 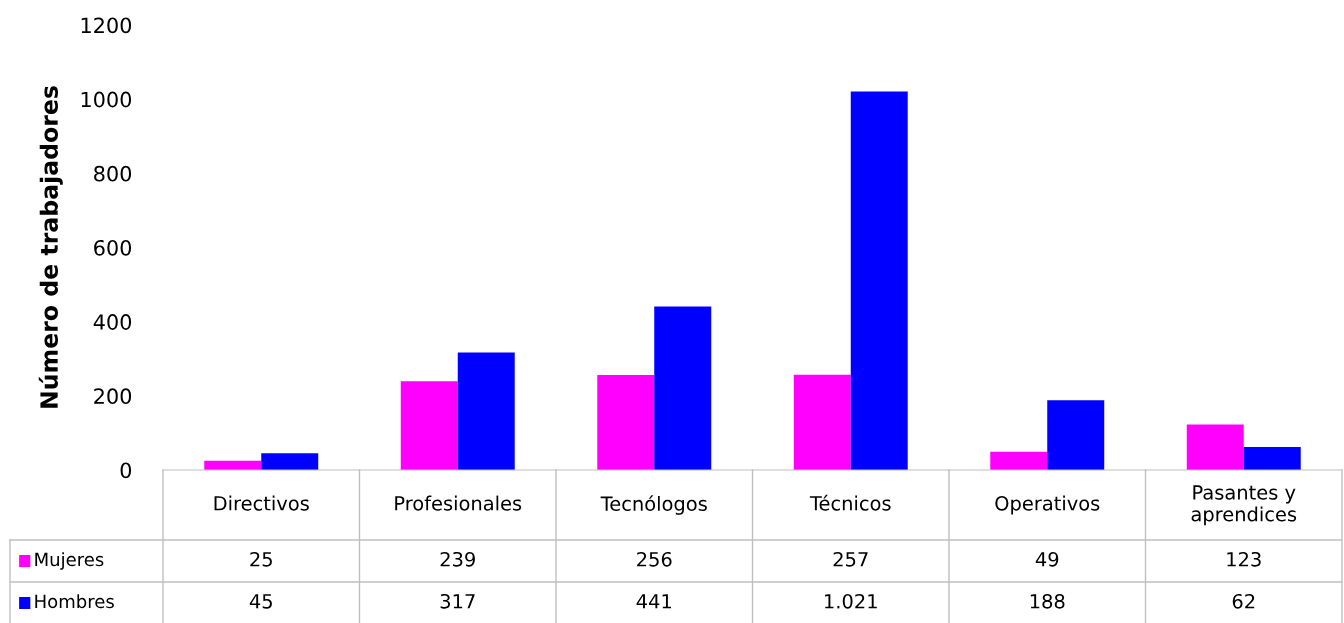 I want to click on data-label: 1.021, so click(x=851, y=601).